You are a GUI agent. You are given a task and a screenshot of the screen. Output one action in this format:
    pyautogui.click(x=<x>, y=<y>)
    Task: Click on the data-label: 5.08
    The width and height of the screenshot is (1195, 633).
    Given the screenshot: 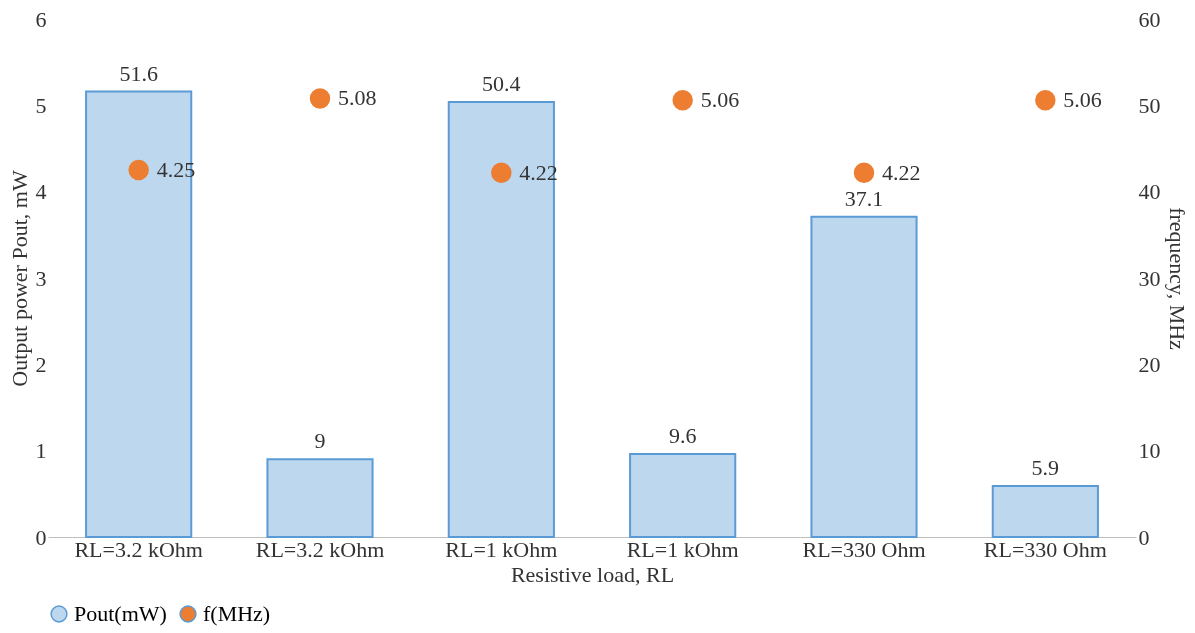 What is the action you would take?
    pyautogui.click(x=357, y=98)
    